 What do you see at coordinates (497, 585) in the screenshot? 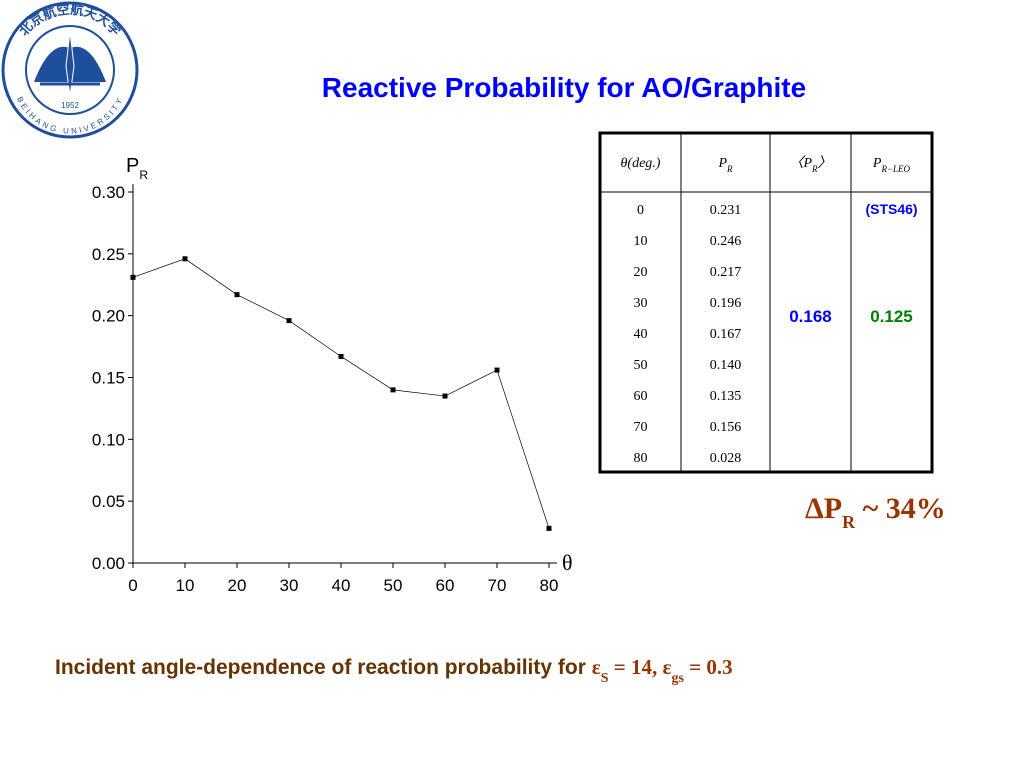
I see `x-tick-label: 70` at bounding box center [497, 585].